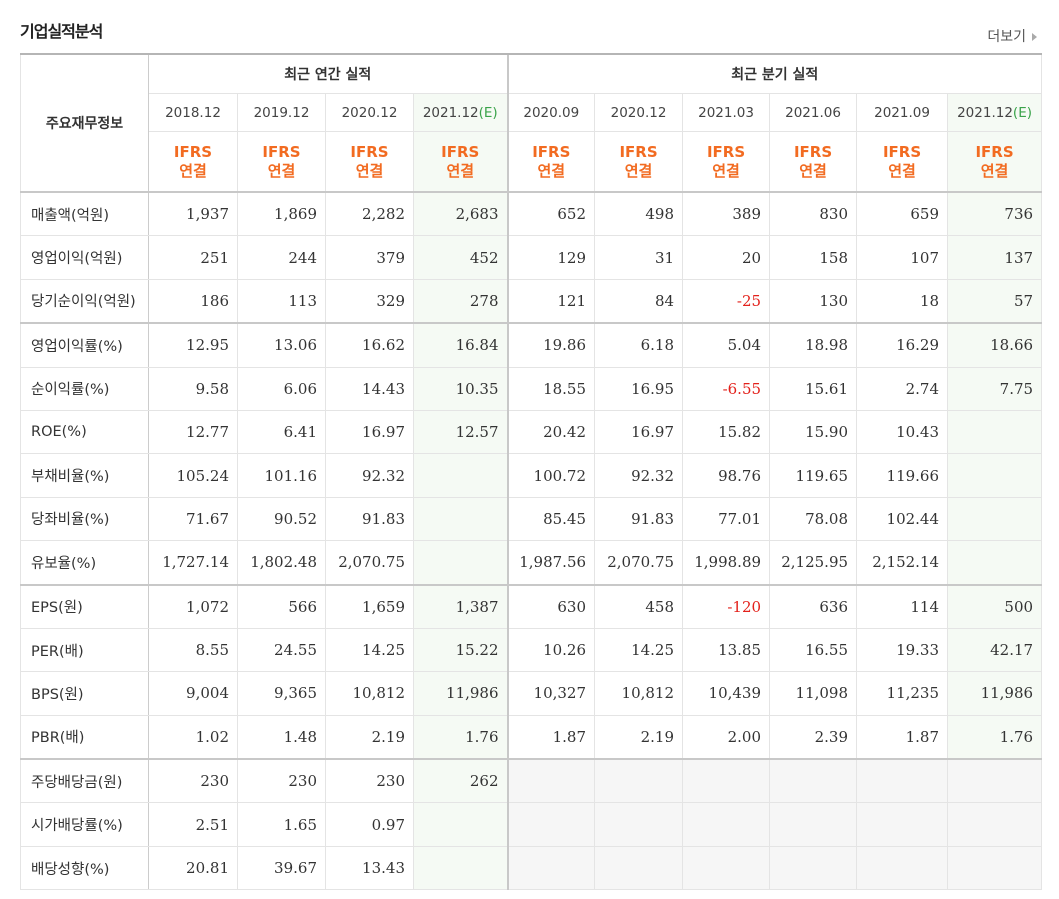 This screenshot has width=1059, height=899. I want to click on row-label: 영업이익(억원), so click(84, 257).